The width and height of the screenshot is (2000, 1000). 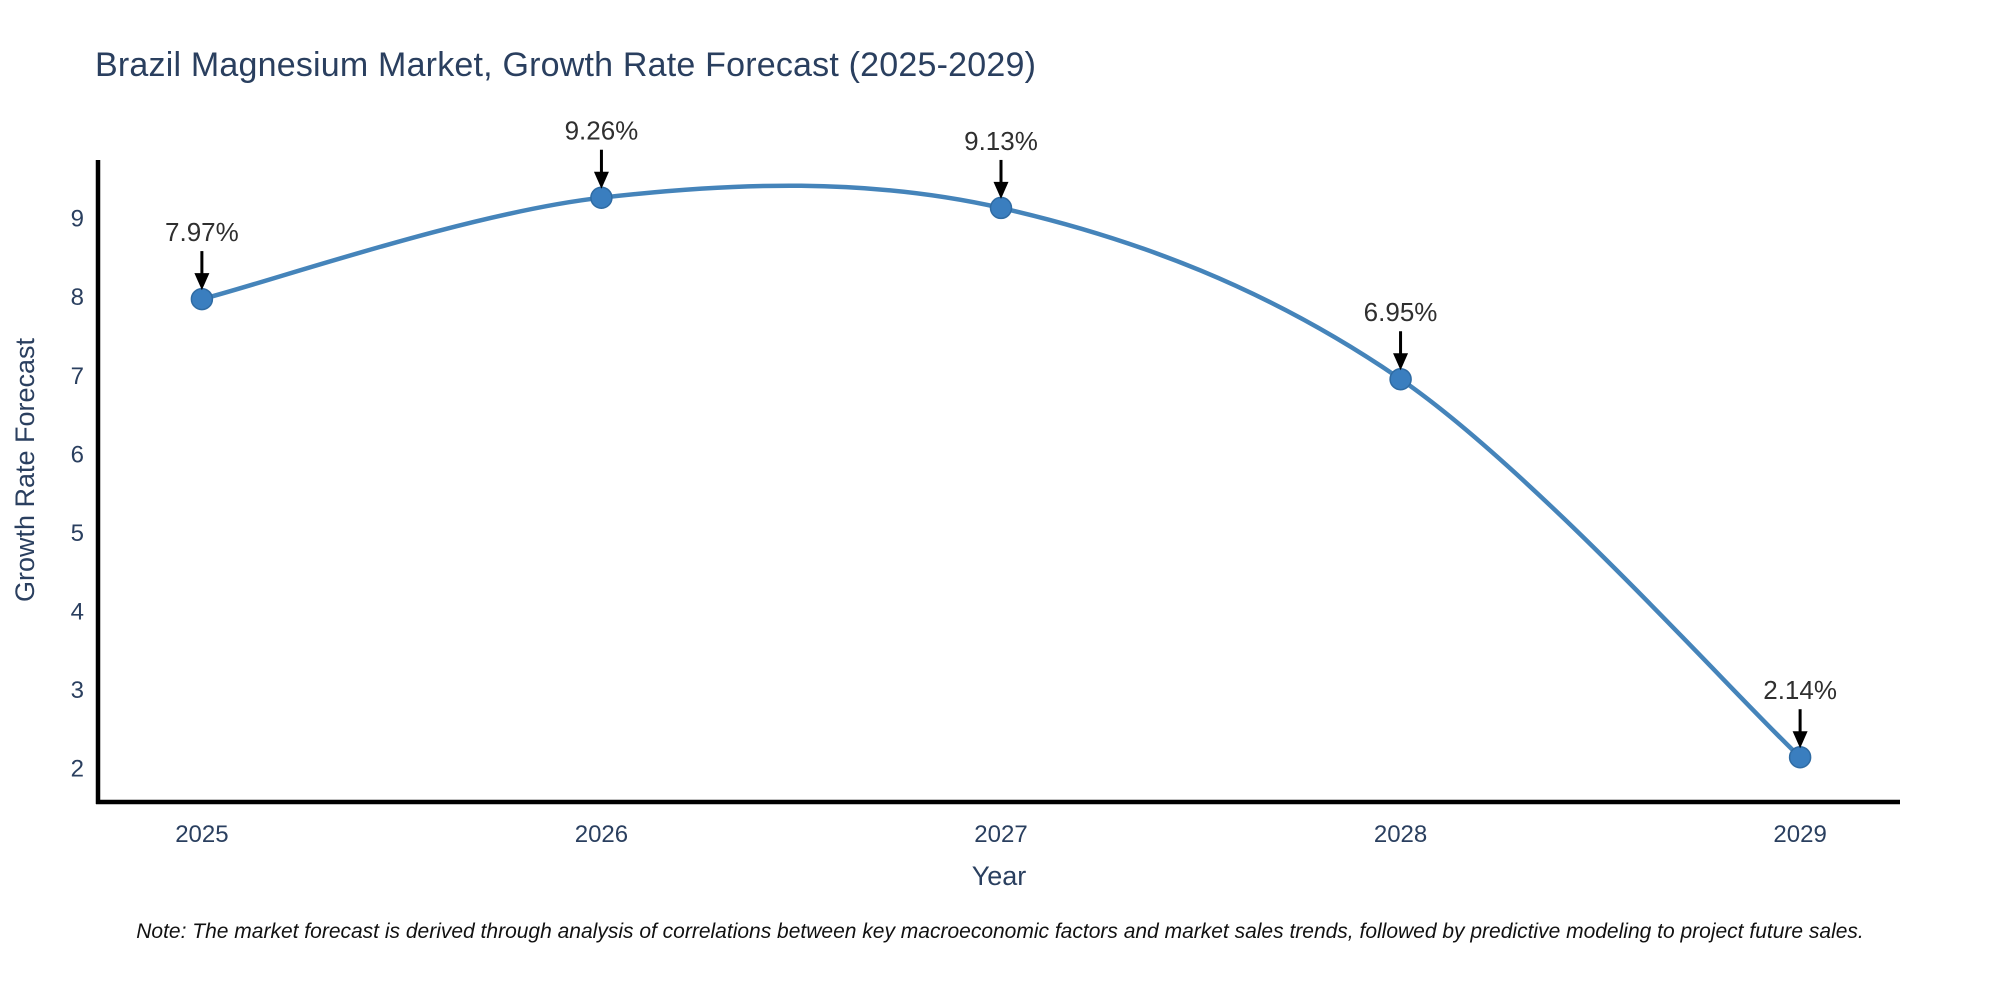 I want to click on point-annotation-label: 2.14%, so click(x=1800, y=690).